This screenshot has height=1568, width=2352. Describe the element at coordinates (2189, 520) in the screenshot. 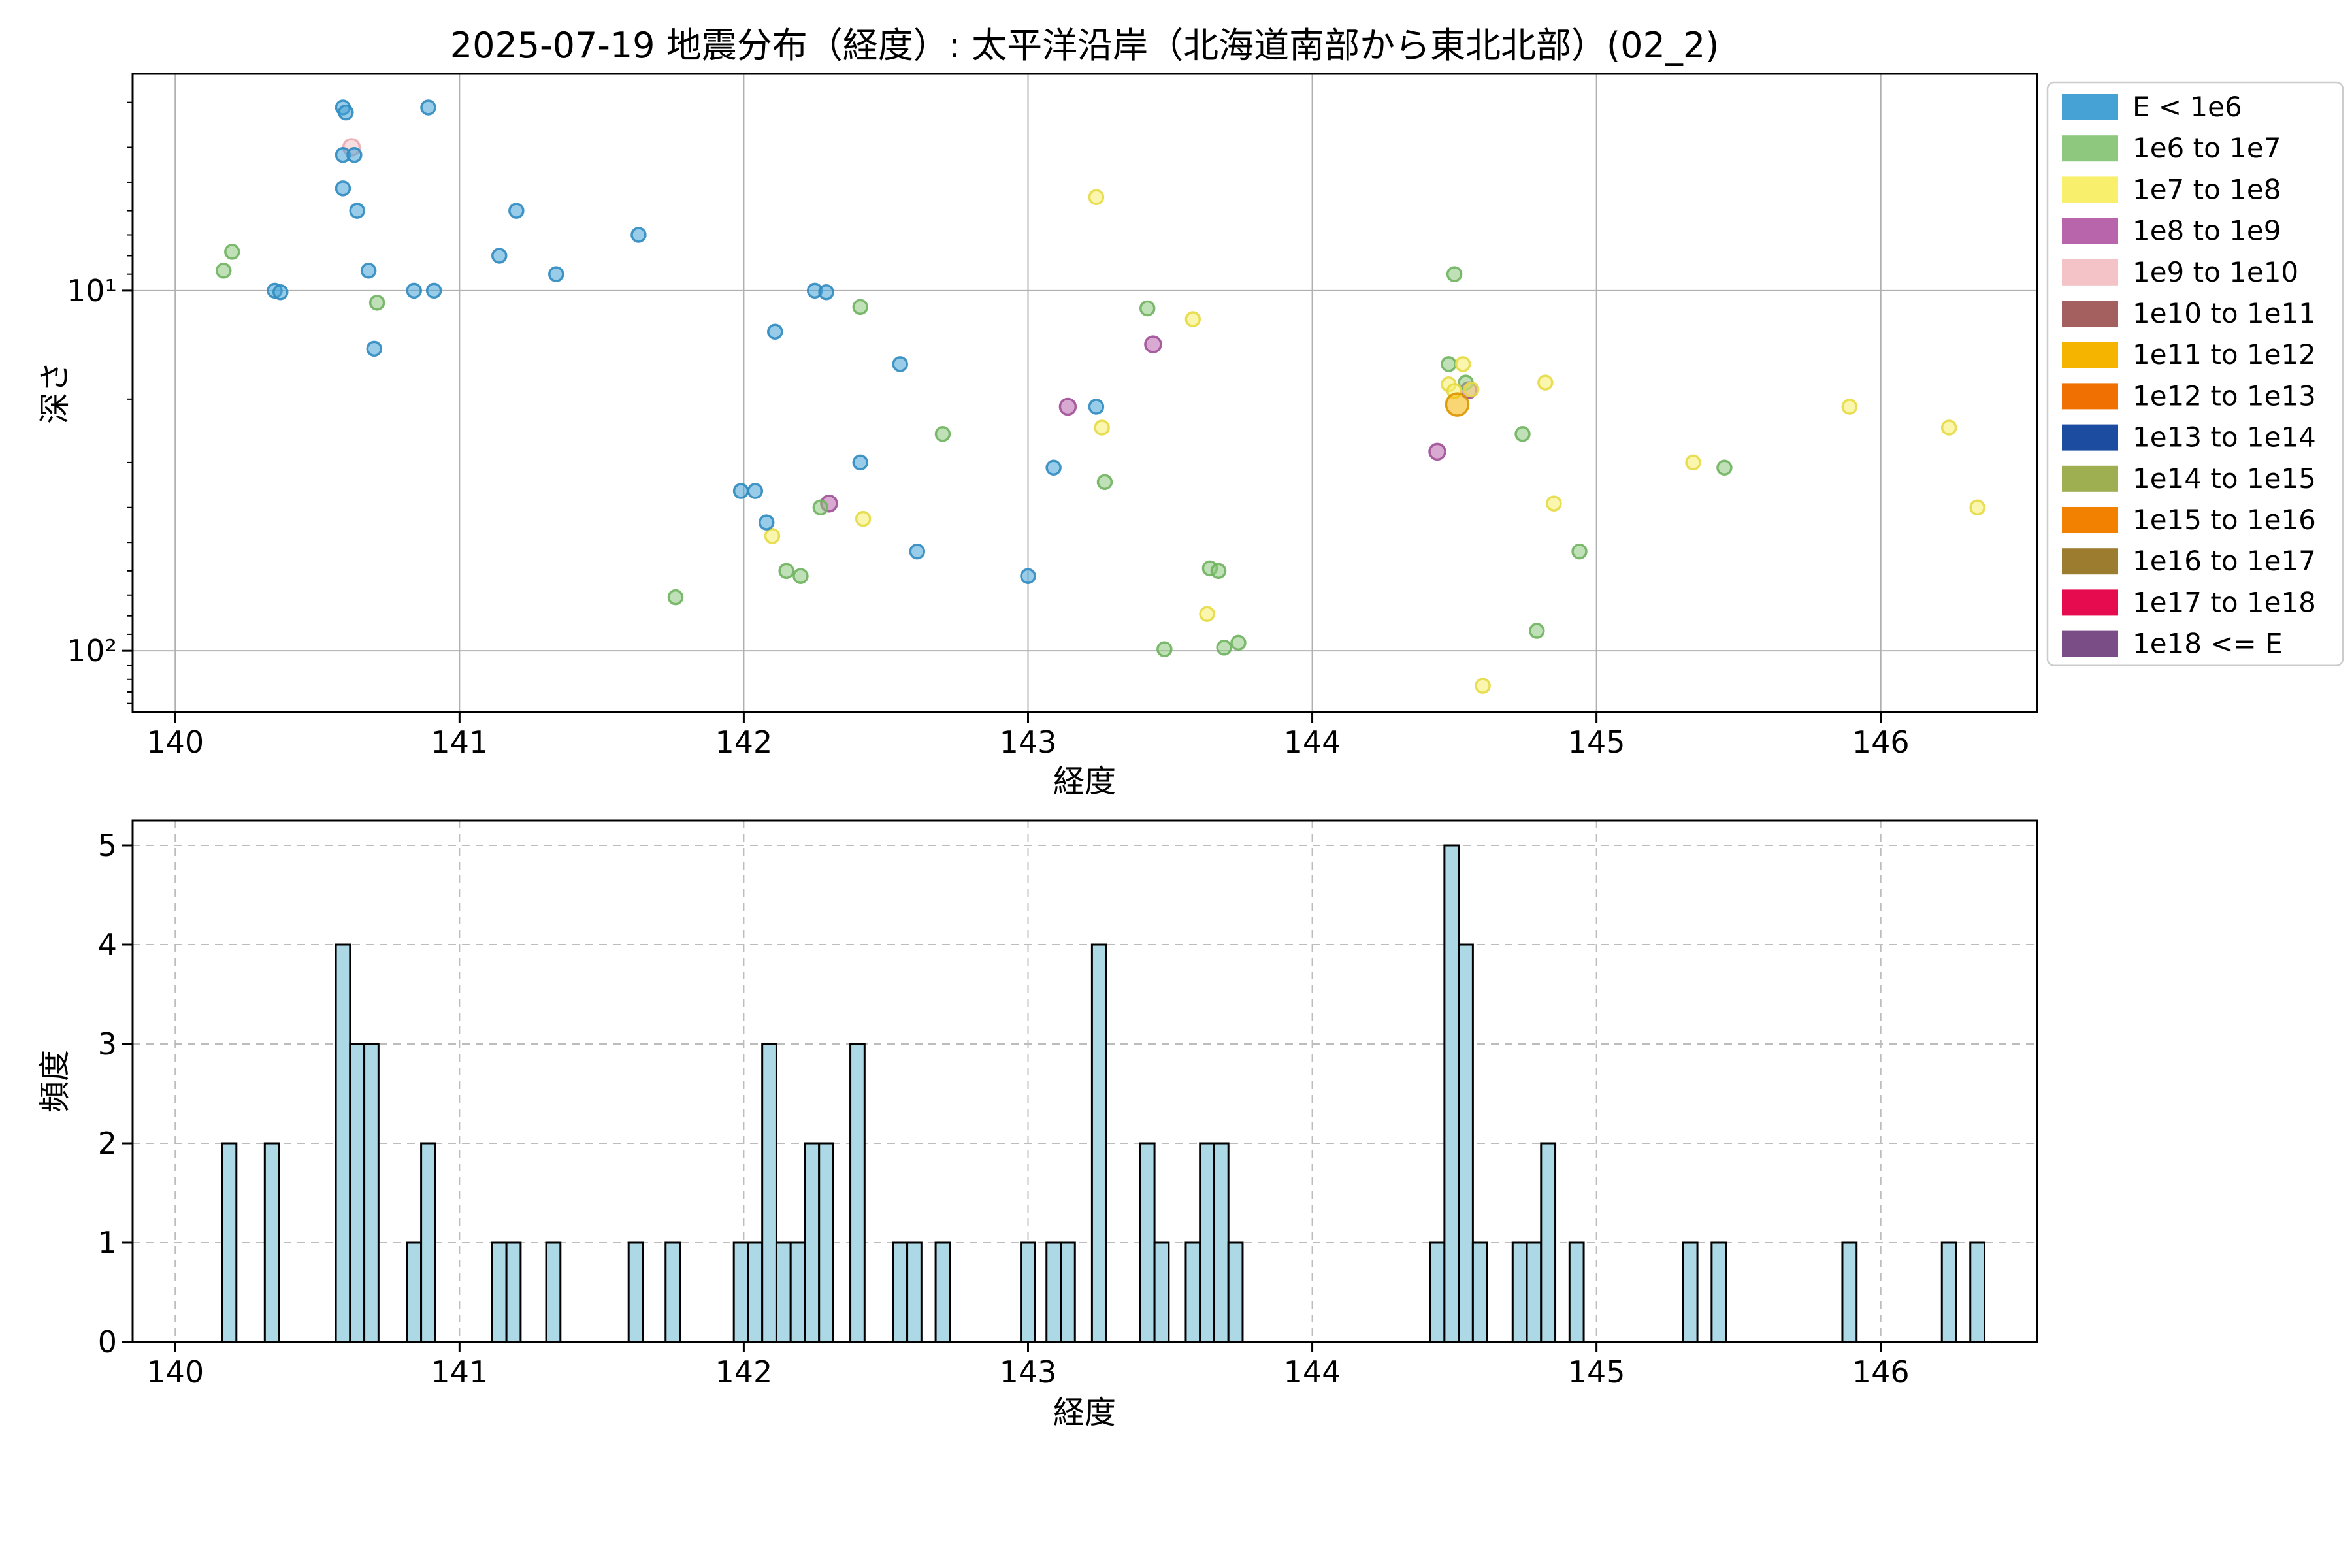

I see `legend-row: 1e15 to 1e16` at that location.